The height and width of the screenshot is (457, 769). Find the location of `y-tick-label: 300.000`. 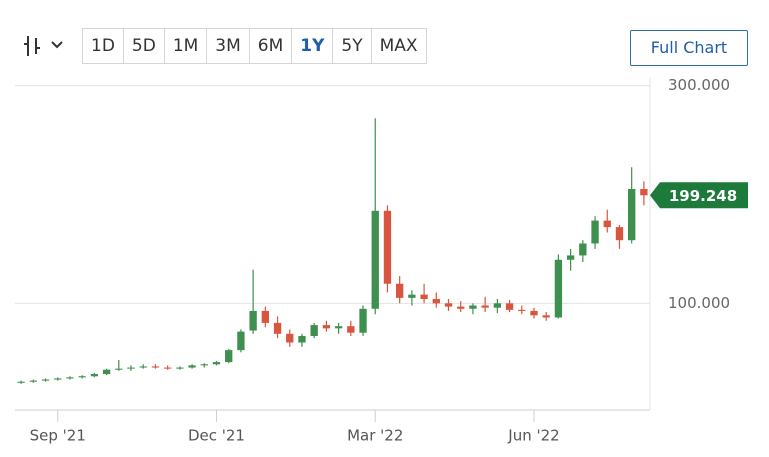

y-tick-label: 300.000 is located at coordinates (699, 85).